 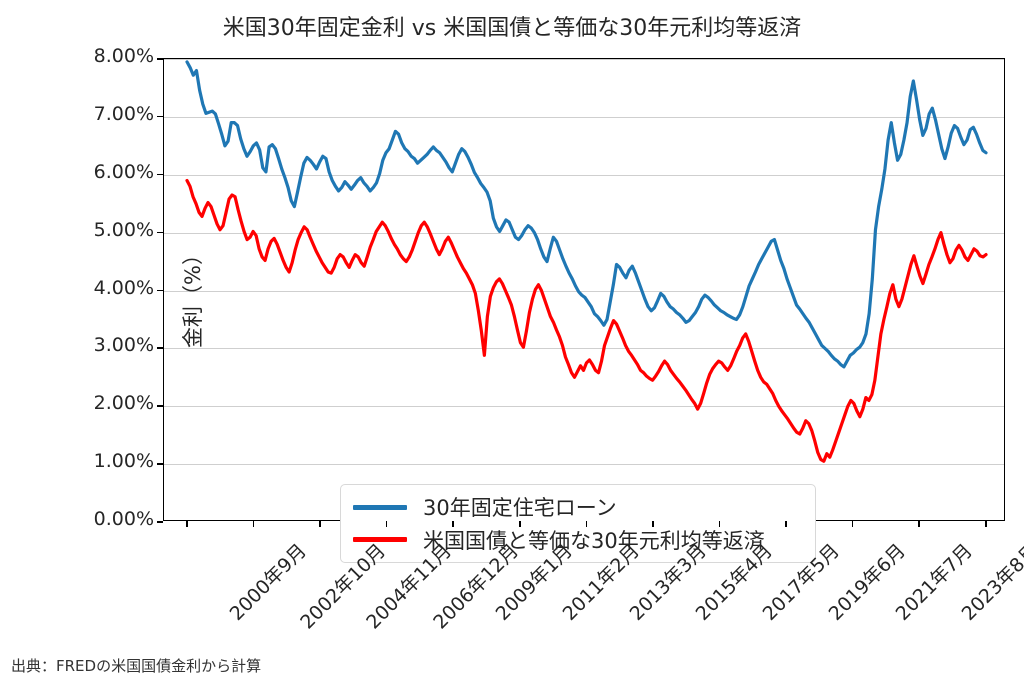 I want to click on x-axis-tick-marks, so click(x=584, y=525).